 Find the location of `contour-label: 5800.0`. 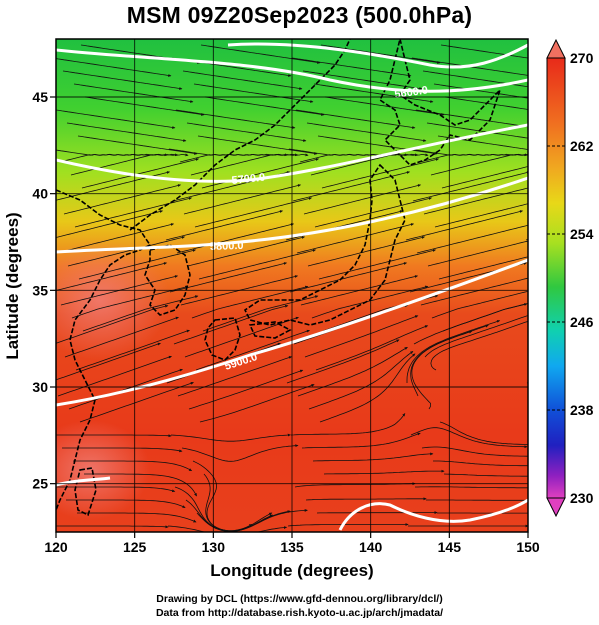

contour-label: 5800.0 is located at coordinates (227, 246).